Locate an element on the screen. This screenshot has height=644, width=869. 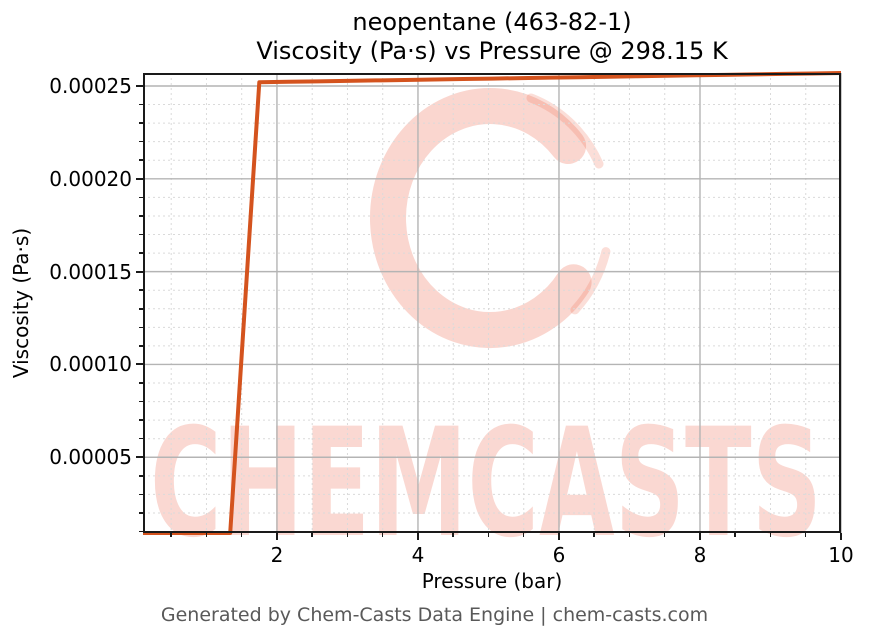
y-tick-label: 0.00025 is located at coordinates (90, 85).